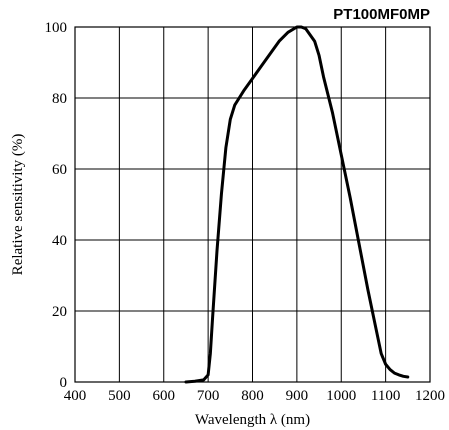 The height and width of the screenshot is (430, 449). Describe the element at coordinates (59, 241) in the screenshot. I see `y-tick-label: 40` at that location.